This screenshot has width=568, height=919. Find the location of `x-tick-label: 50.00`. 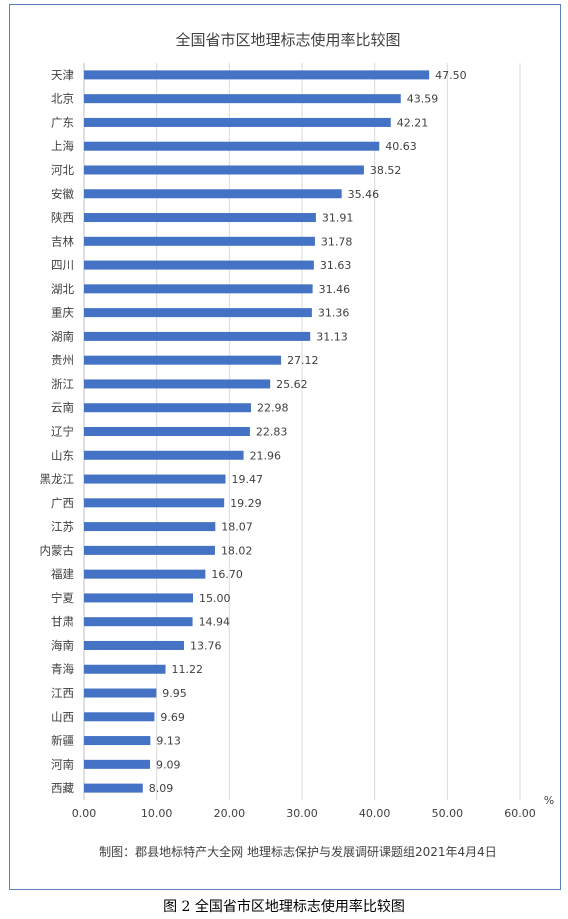

x-tick-label: 50.00 is located at coordinates (448, 813).